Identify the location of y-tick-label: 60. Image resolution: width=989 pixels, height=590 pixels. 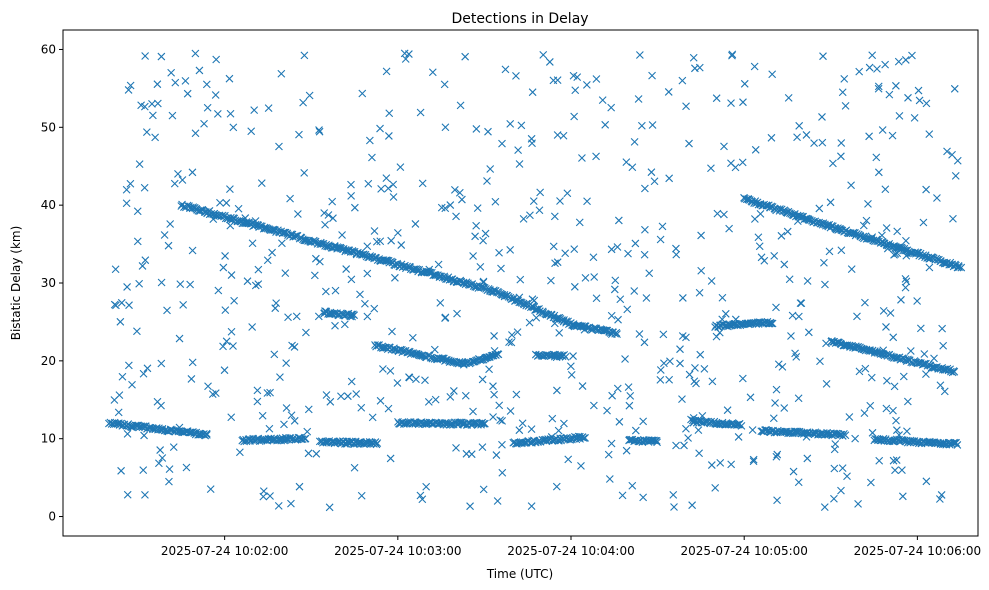
(48, 49).